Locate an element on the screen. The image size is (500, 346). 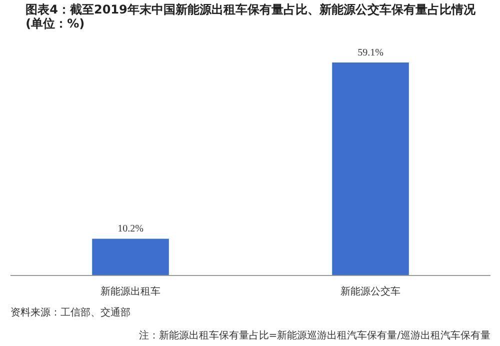
data-label: 59.1% is located at coordinates (371, 52).